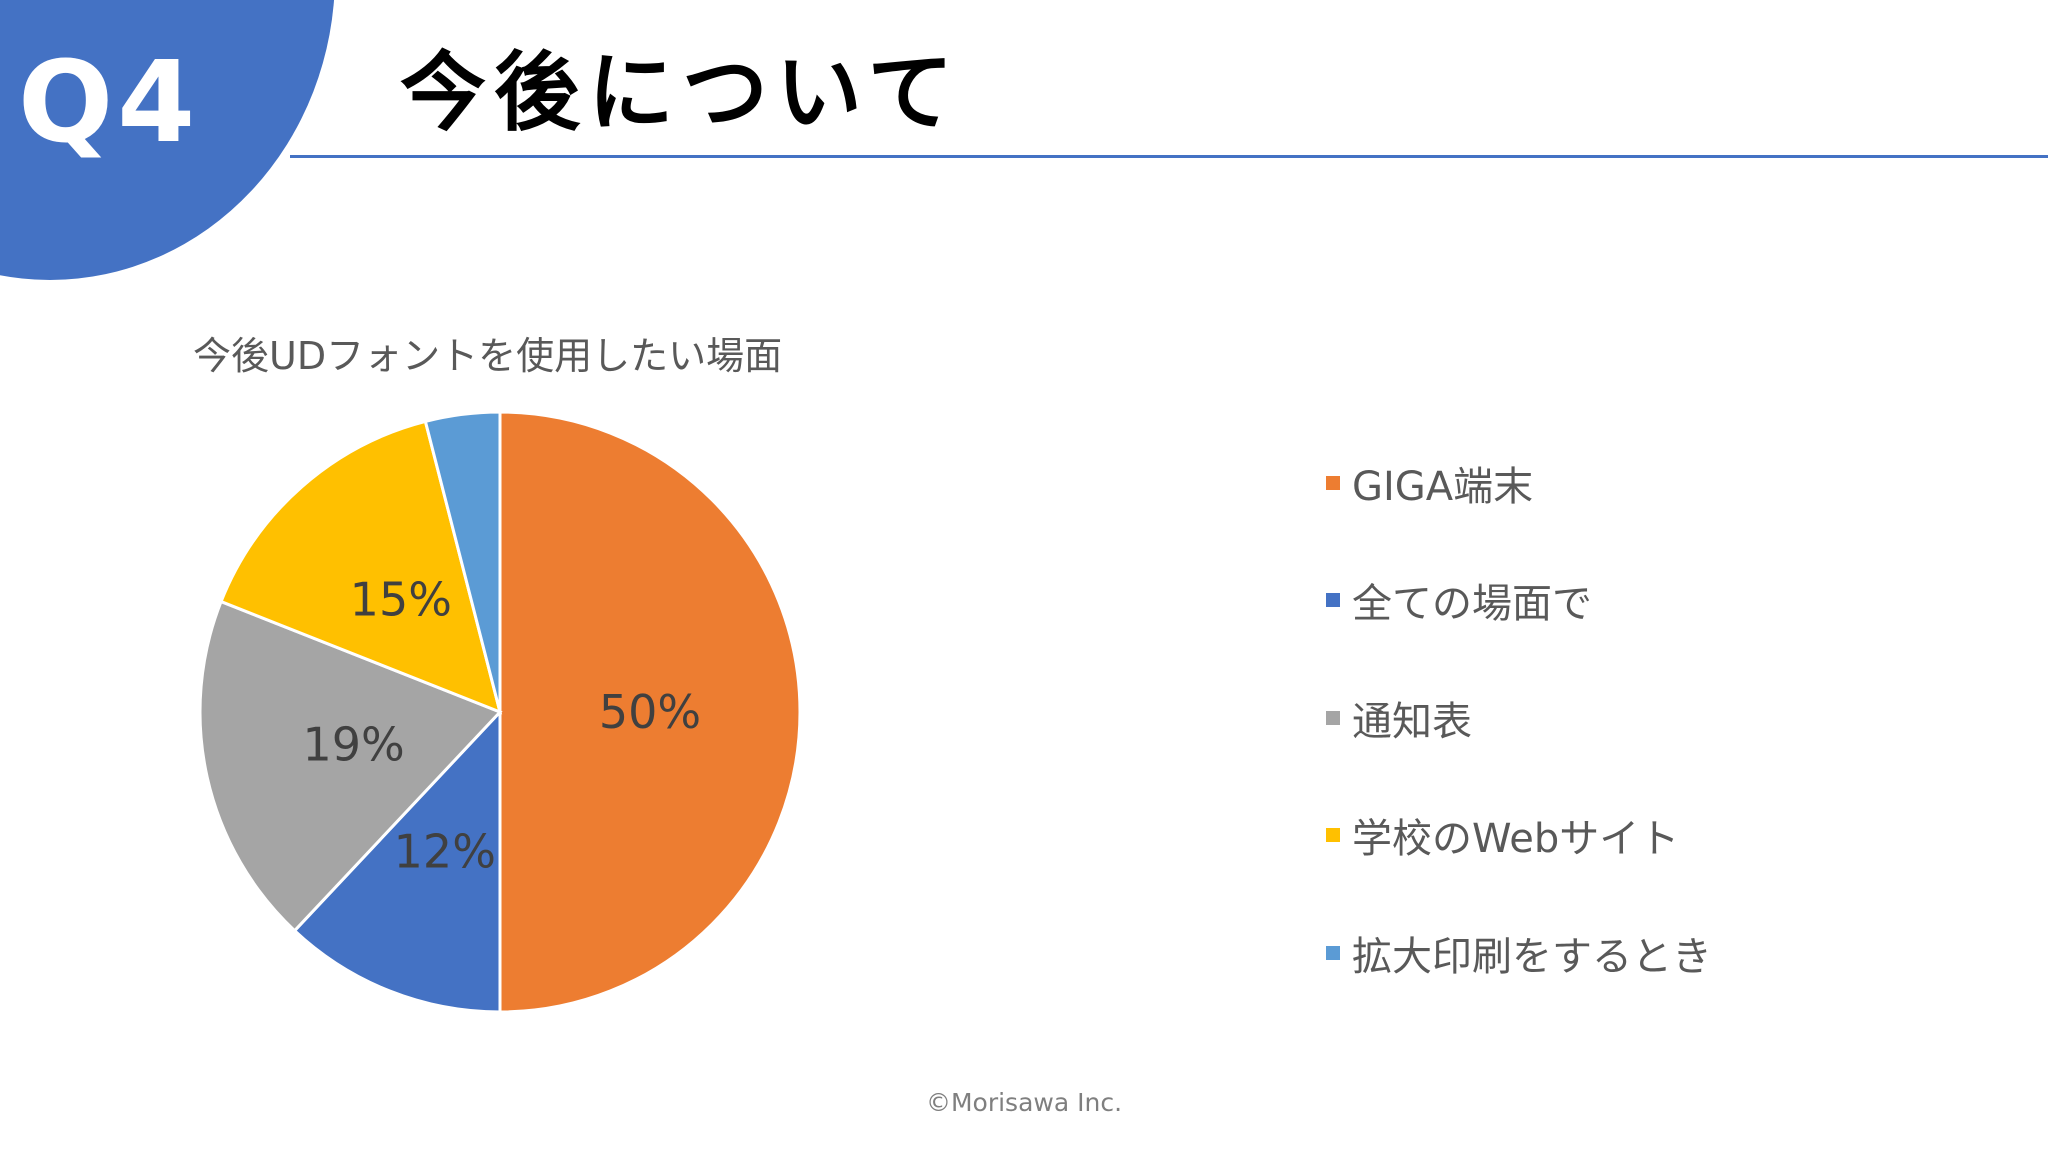 The width and height of the screenshot is (2048, 1155). Describe the element at coordinates (1472, 604) in the screenshot. I see `legend-label: 全ての場面で` at that location.